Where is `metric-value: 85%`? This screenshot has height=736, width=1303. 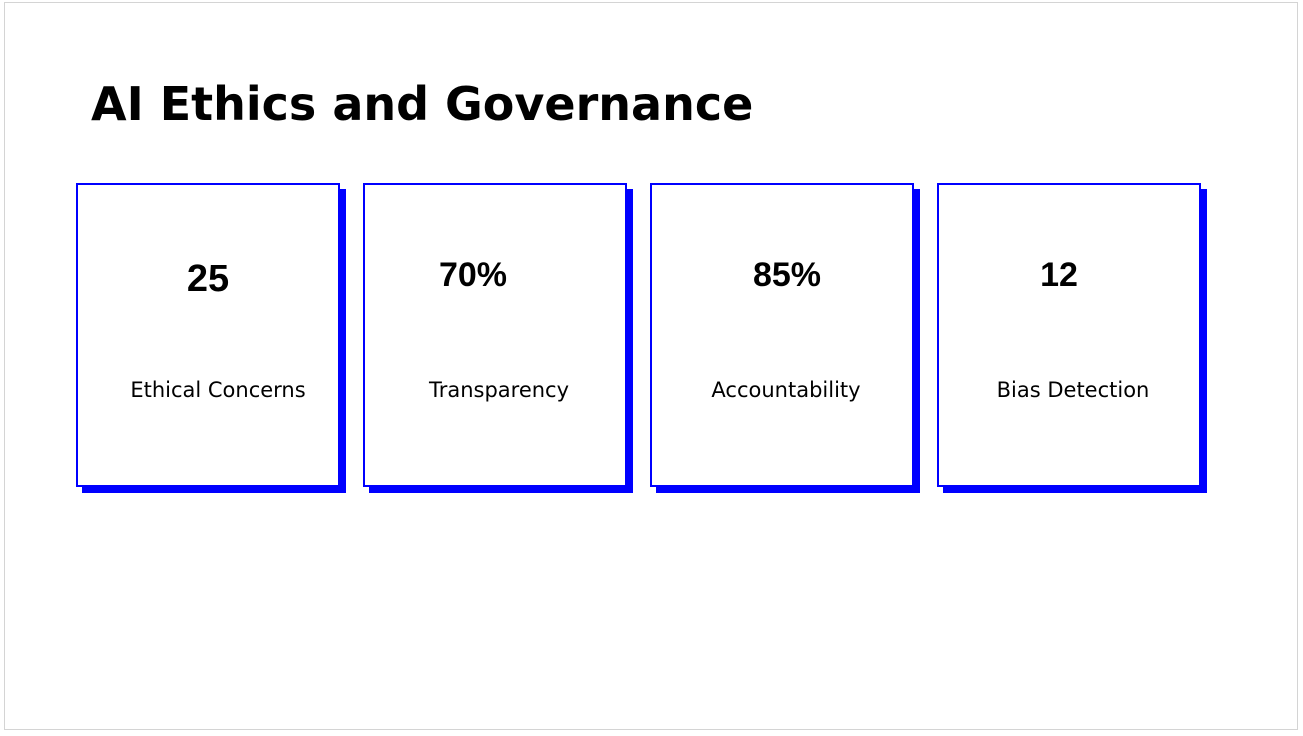
metric-value: 85% is located at coordinates (787, 275).